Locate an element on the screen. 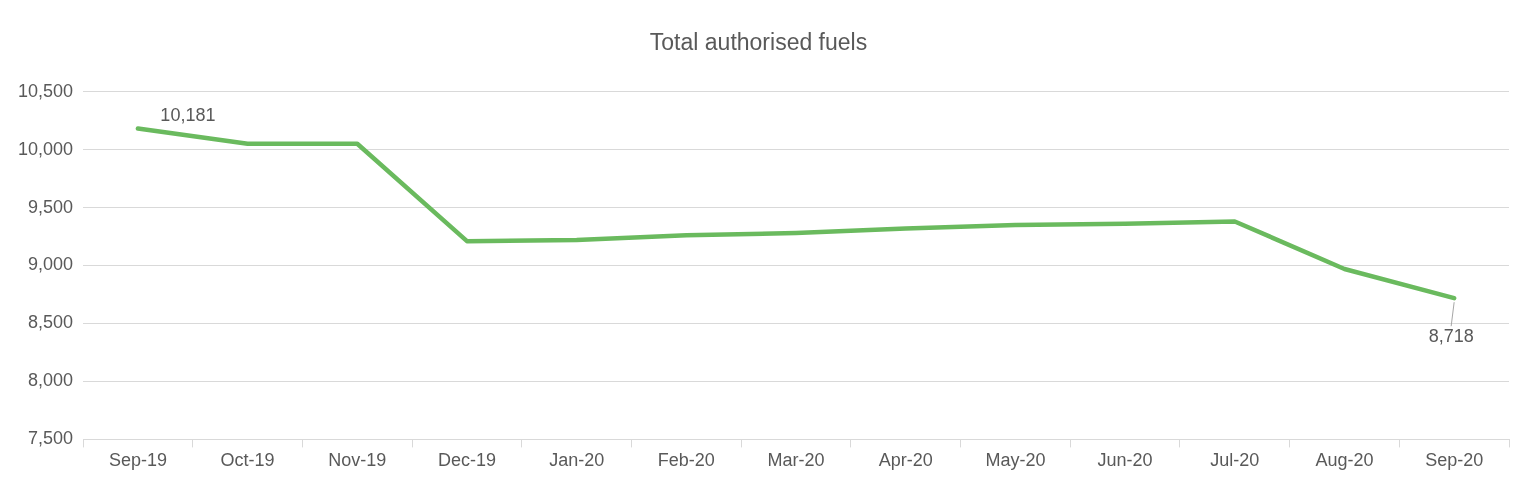 This screenshot has width=1529, height=483. y-tick-label: 9,000 is located at coordinates (51, 264).